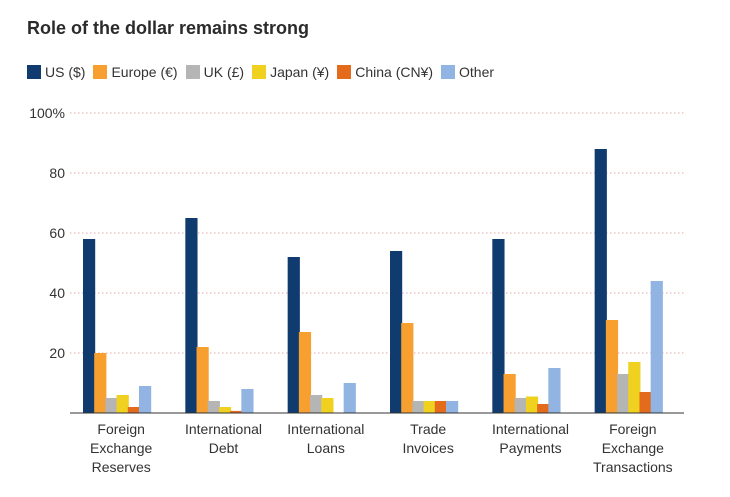 This screenshot has height=497, width=730. What do you see at coordinates (100, 383) in the screenshot?
I see `bar-foreign-exchange-reserves-europe` at bounding box center [100, 383].